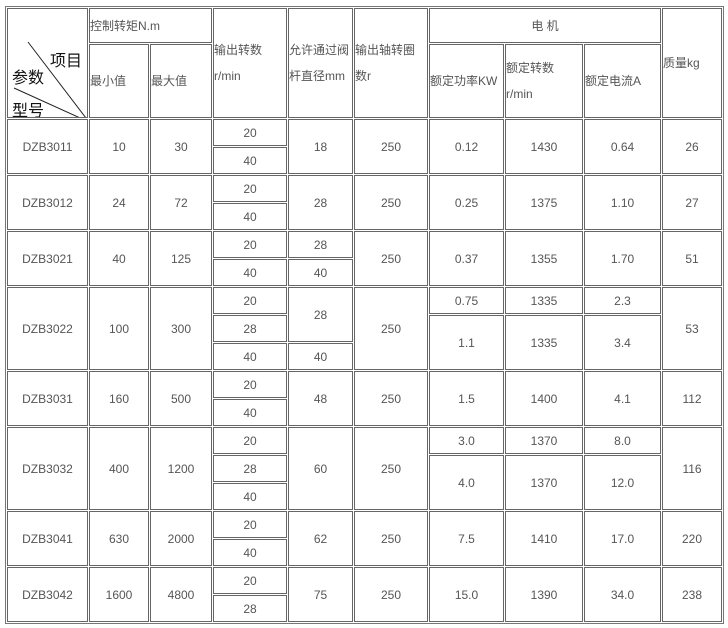  Describe the element at coordinates (227, 76) in the screenshot. I see `output-speed-unit: r/min` at that location.